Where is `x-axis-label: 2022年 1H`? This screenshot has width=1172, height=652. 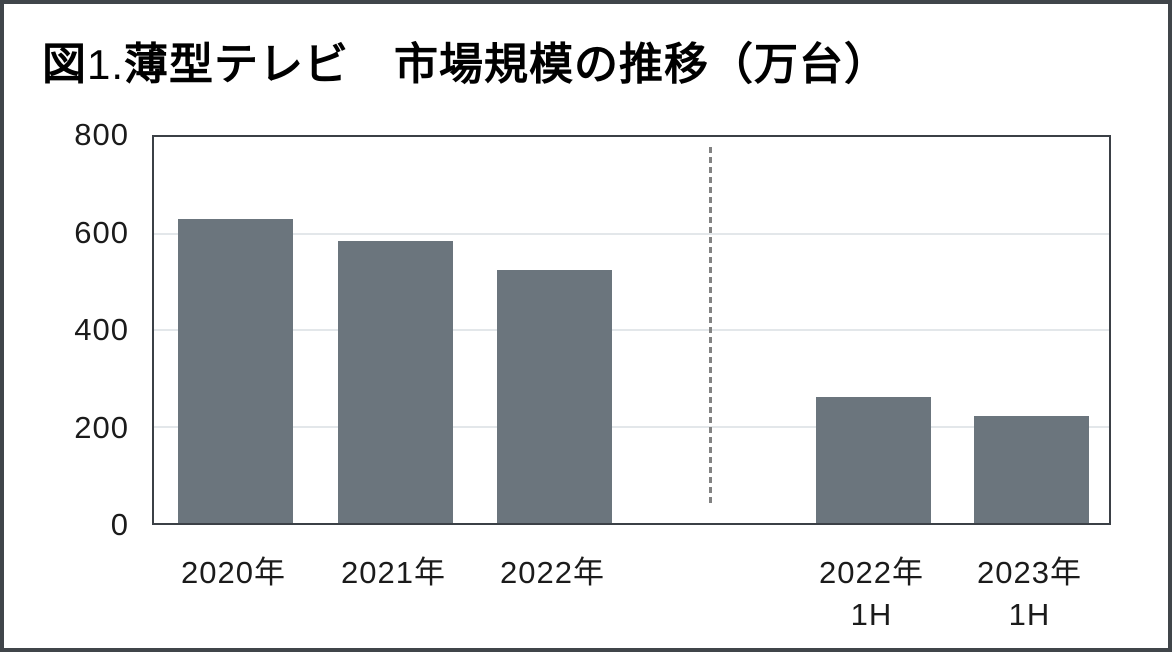
x-axis-label: 2022年 1H is located at coordinates (871, 593).